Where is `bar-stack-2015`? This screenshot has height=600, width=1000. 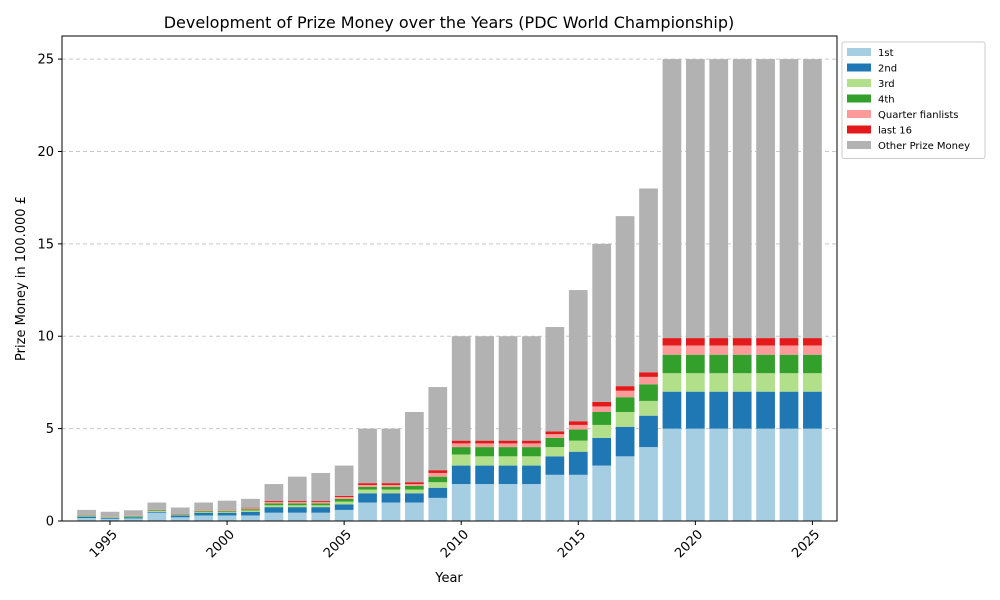 bar-stack-2015 is located at coordinates (578, 405).